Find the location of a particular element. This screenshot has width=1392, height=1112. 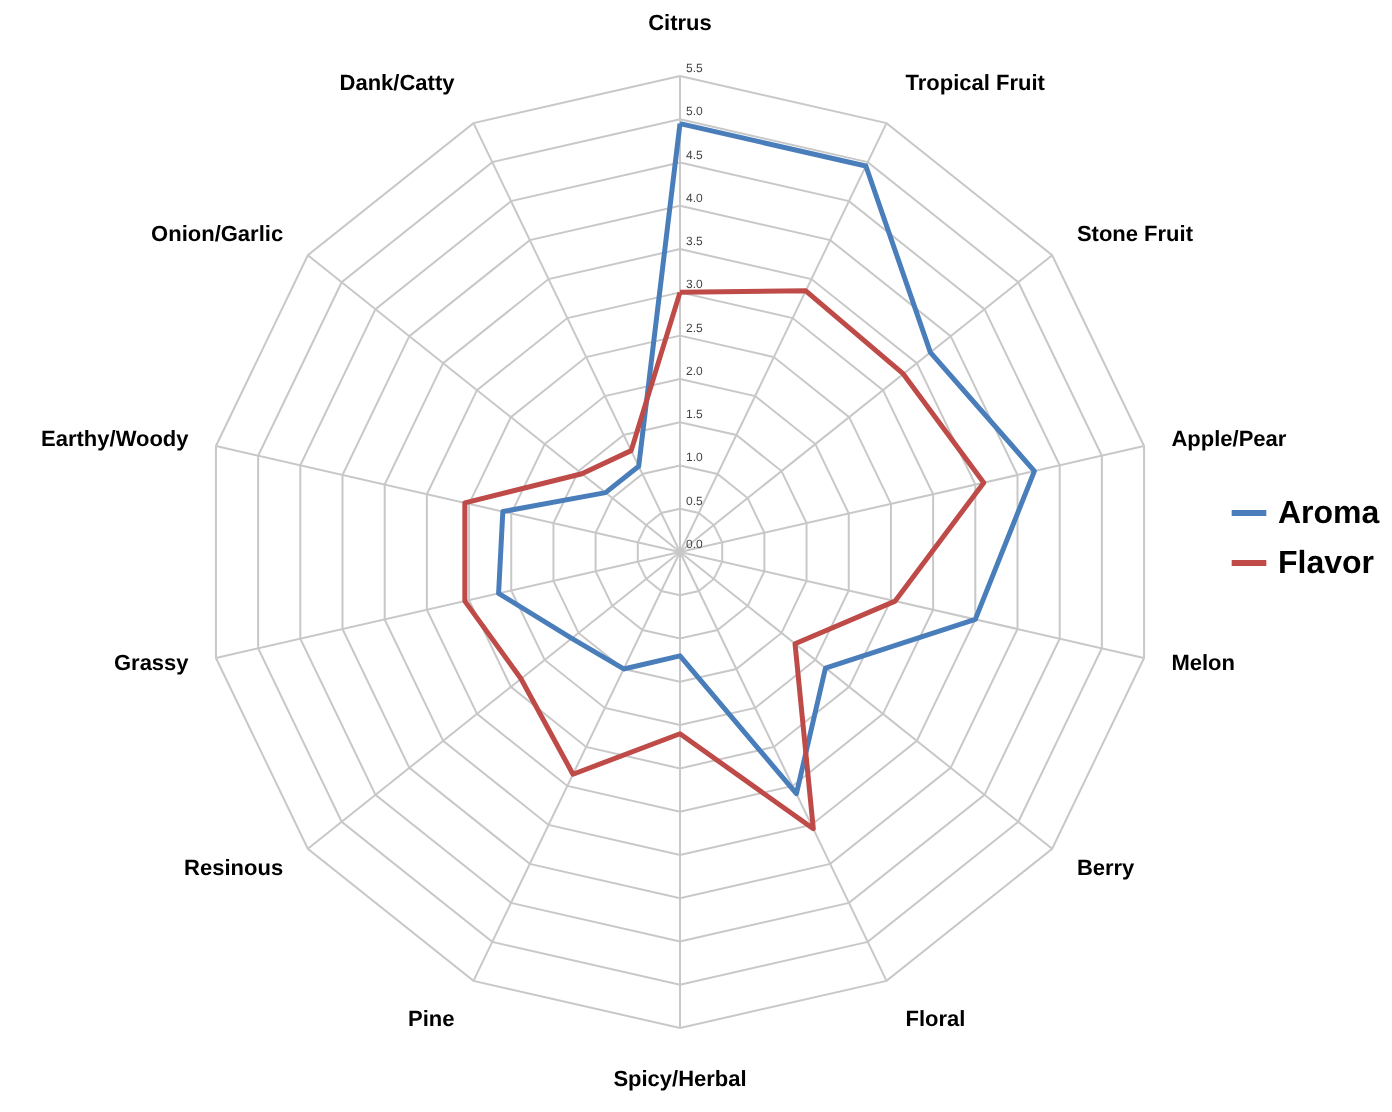

spoke-label: Onion/Garlic is located at coordinates (217, 235).